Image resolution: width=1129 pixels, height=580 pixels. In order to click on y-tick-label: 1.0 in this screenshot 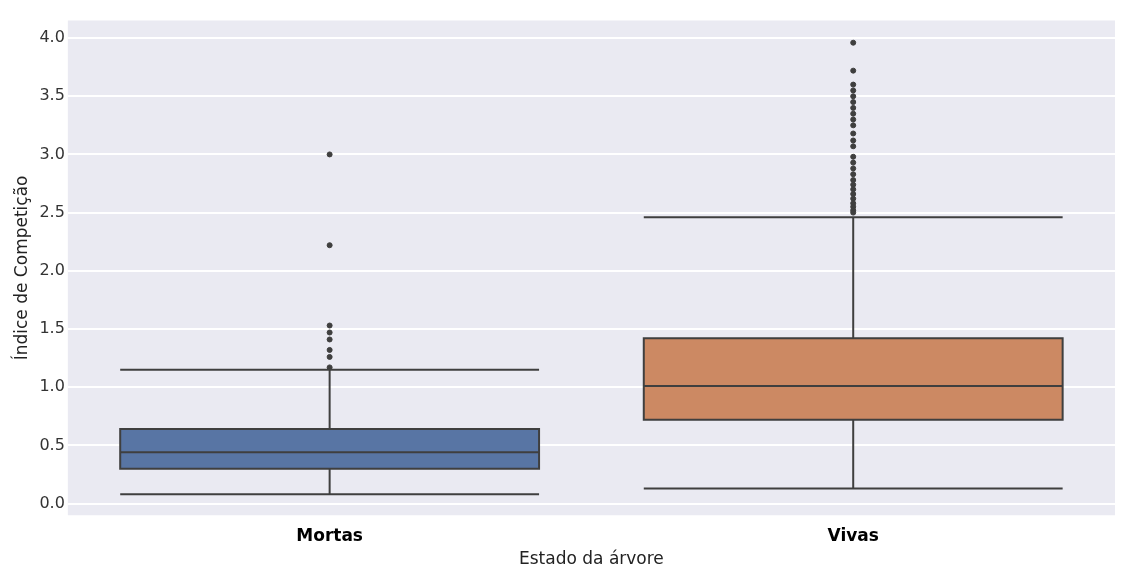, I will do `click(52, 386)`.